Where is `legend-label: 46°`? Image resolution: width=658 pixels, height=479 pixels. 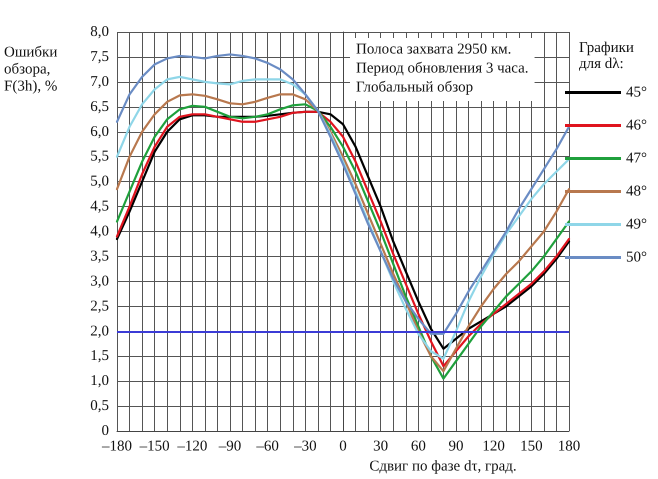 legend-label: 46° is located at coordinates (636, 126).